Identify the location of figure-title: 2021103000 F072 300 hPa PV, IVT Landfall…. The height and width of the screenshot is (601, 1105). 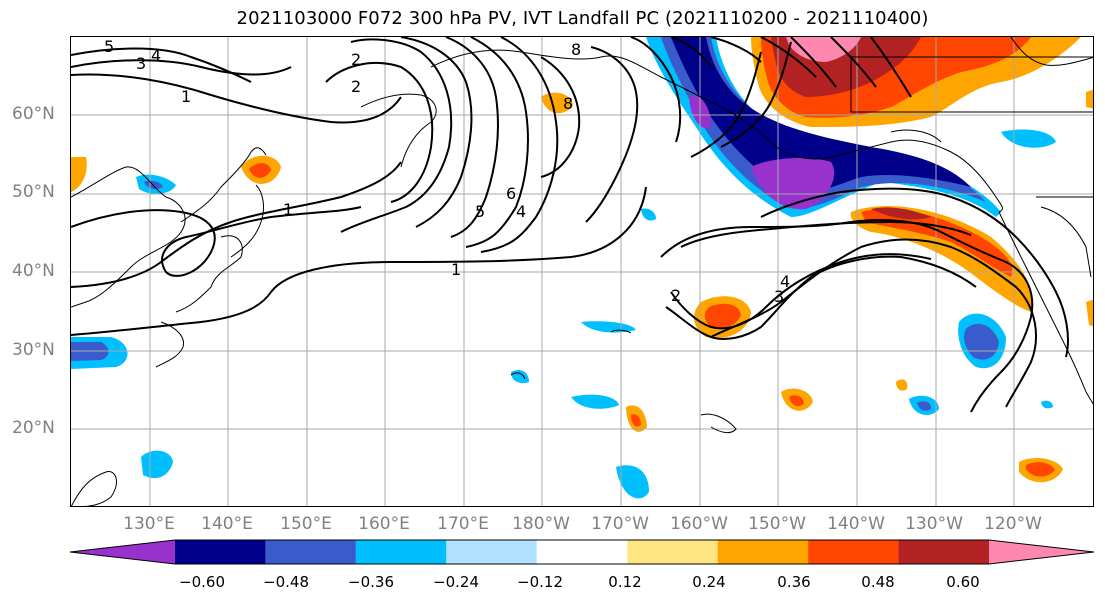
(582, 18).